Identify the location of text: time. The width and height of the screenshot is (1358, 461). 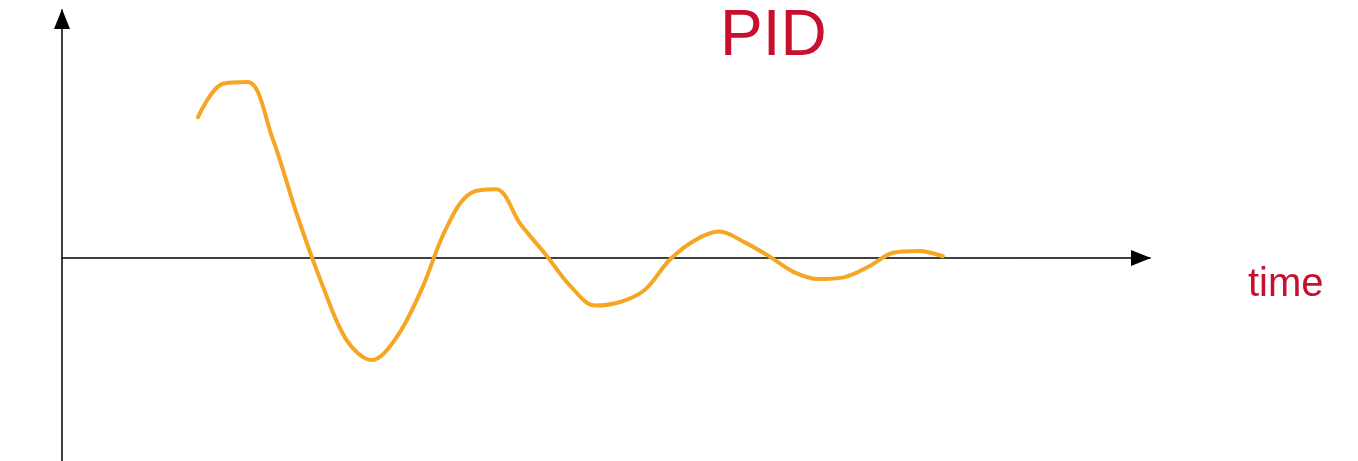
(1286, 282).